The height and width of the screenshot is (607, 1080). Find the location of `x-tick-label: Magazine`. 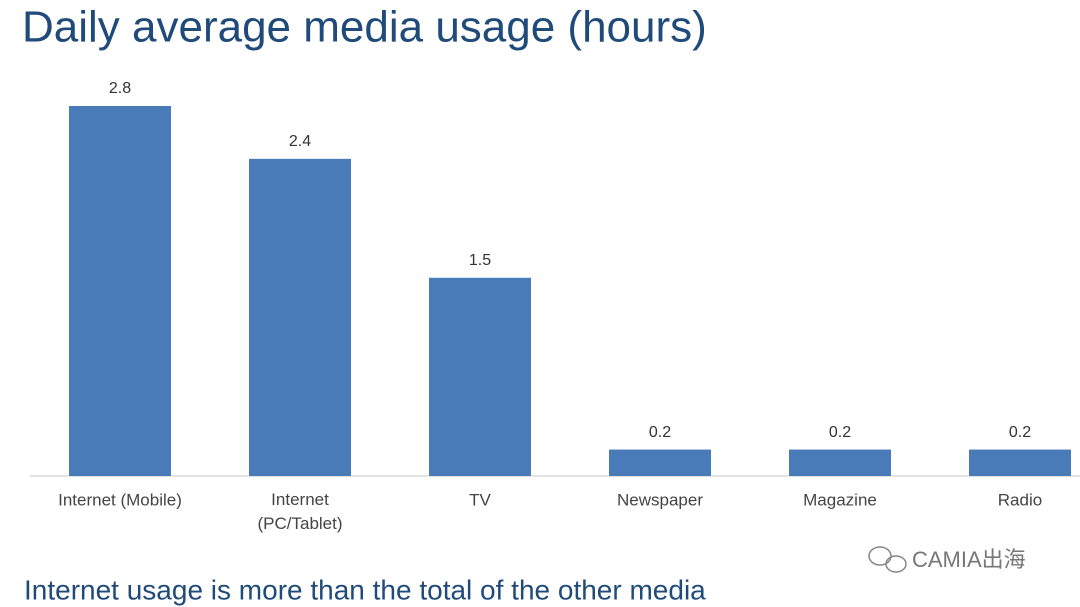

x-tick-label: Magazine is located at coordinates (840, 499).